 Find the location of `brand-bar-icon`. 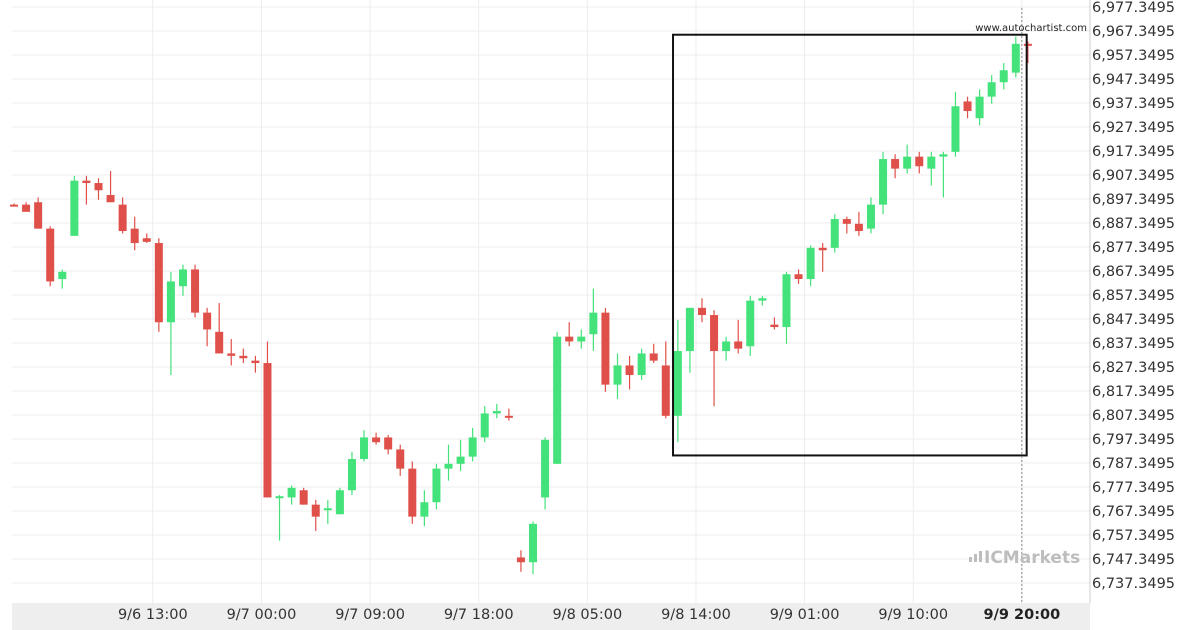

brand-bar-icon is located at coordinates (975, 558).